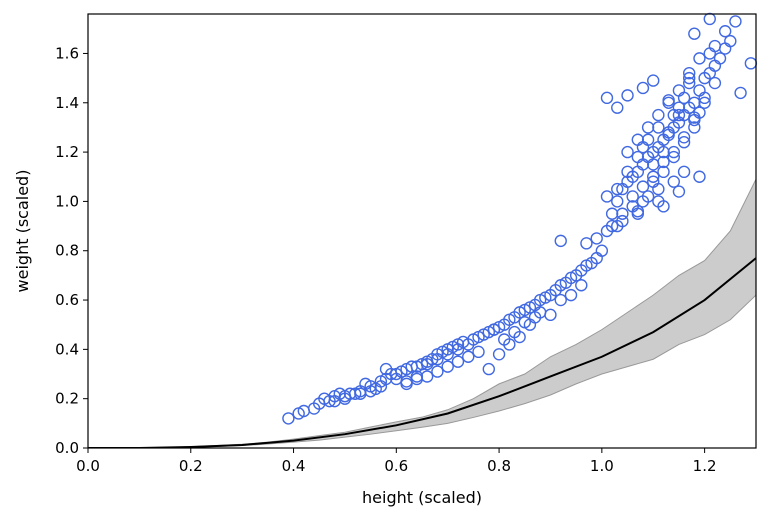 The image size is (771, 523). What do you see at coordinates (67, 103) in the screenshot?
I see `y-tick-label: 1.4` at bounding box center [67, 103].